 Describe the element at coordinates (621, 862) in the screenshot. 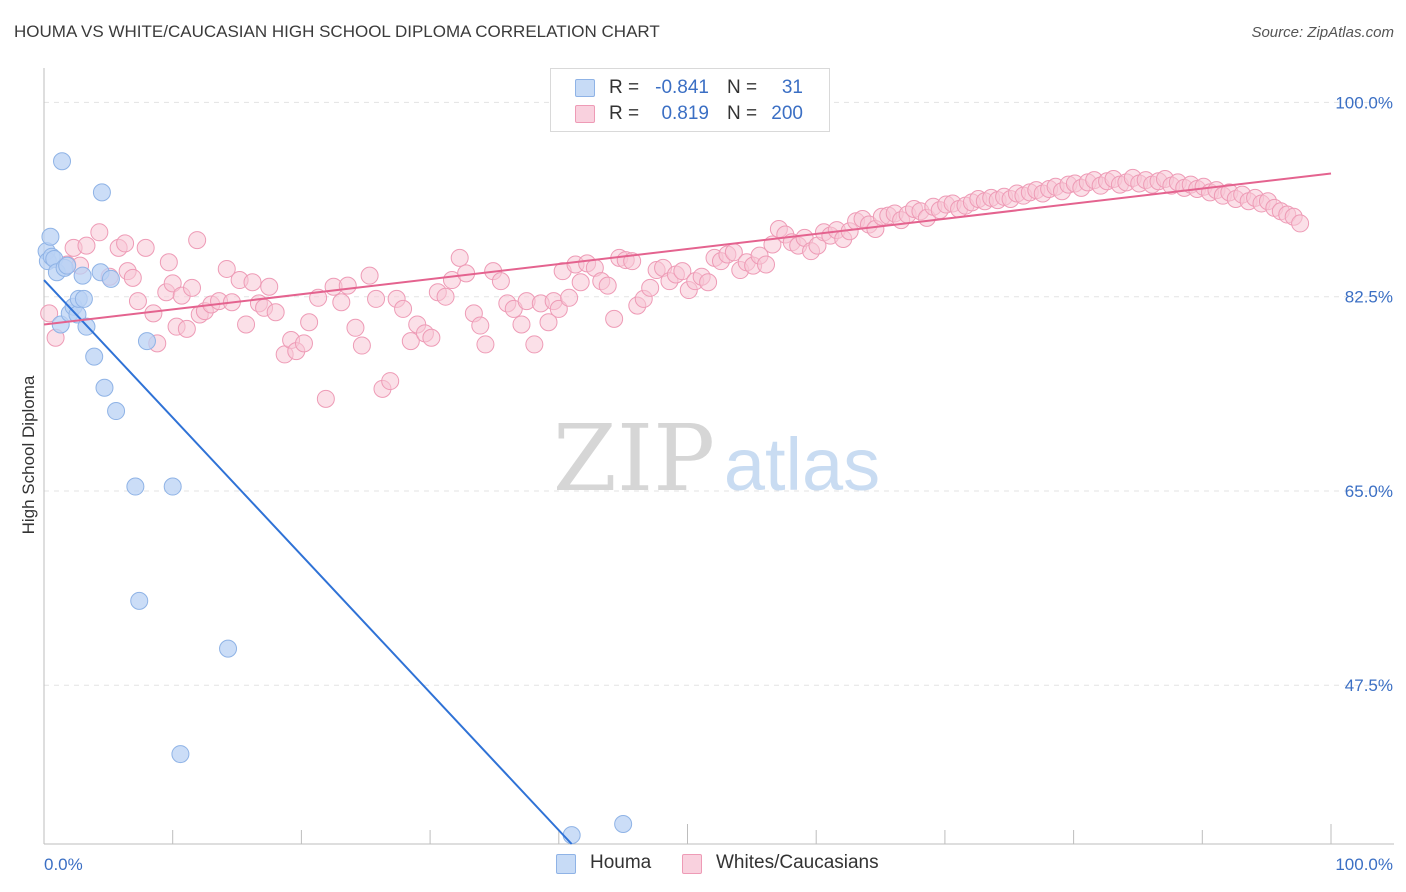

I see `bottom-legend-label: Houma` at that location.